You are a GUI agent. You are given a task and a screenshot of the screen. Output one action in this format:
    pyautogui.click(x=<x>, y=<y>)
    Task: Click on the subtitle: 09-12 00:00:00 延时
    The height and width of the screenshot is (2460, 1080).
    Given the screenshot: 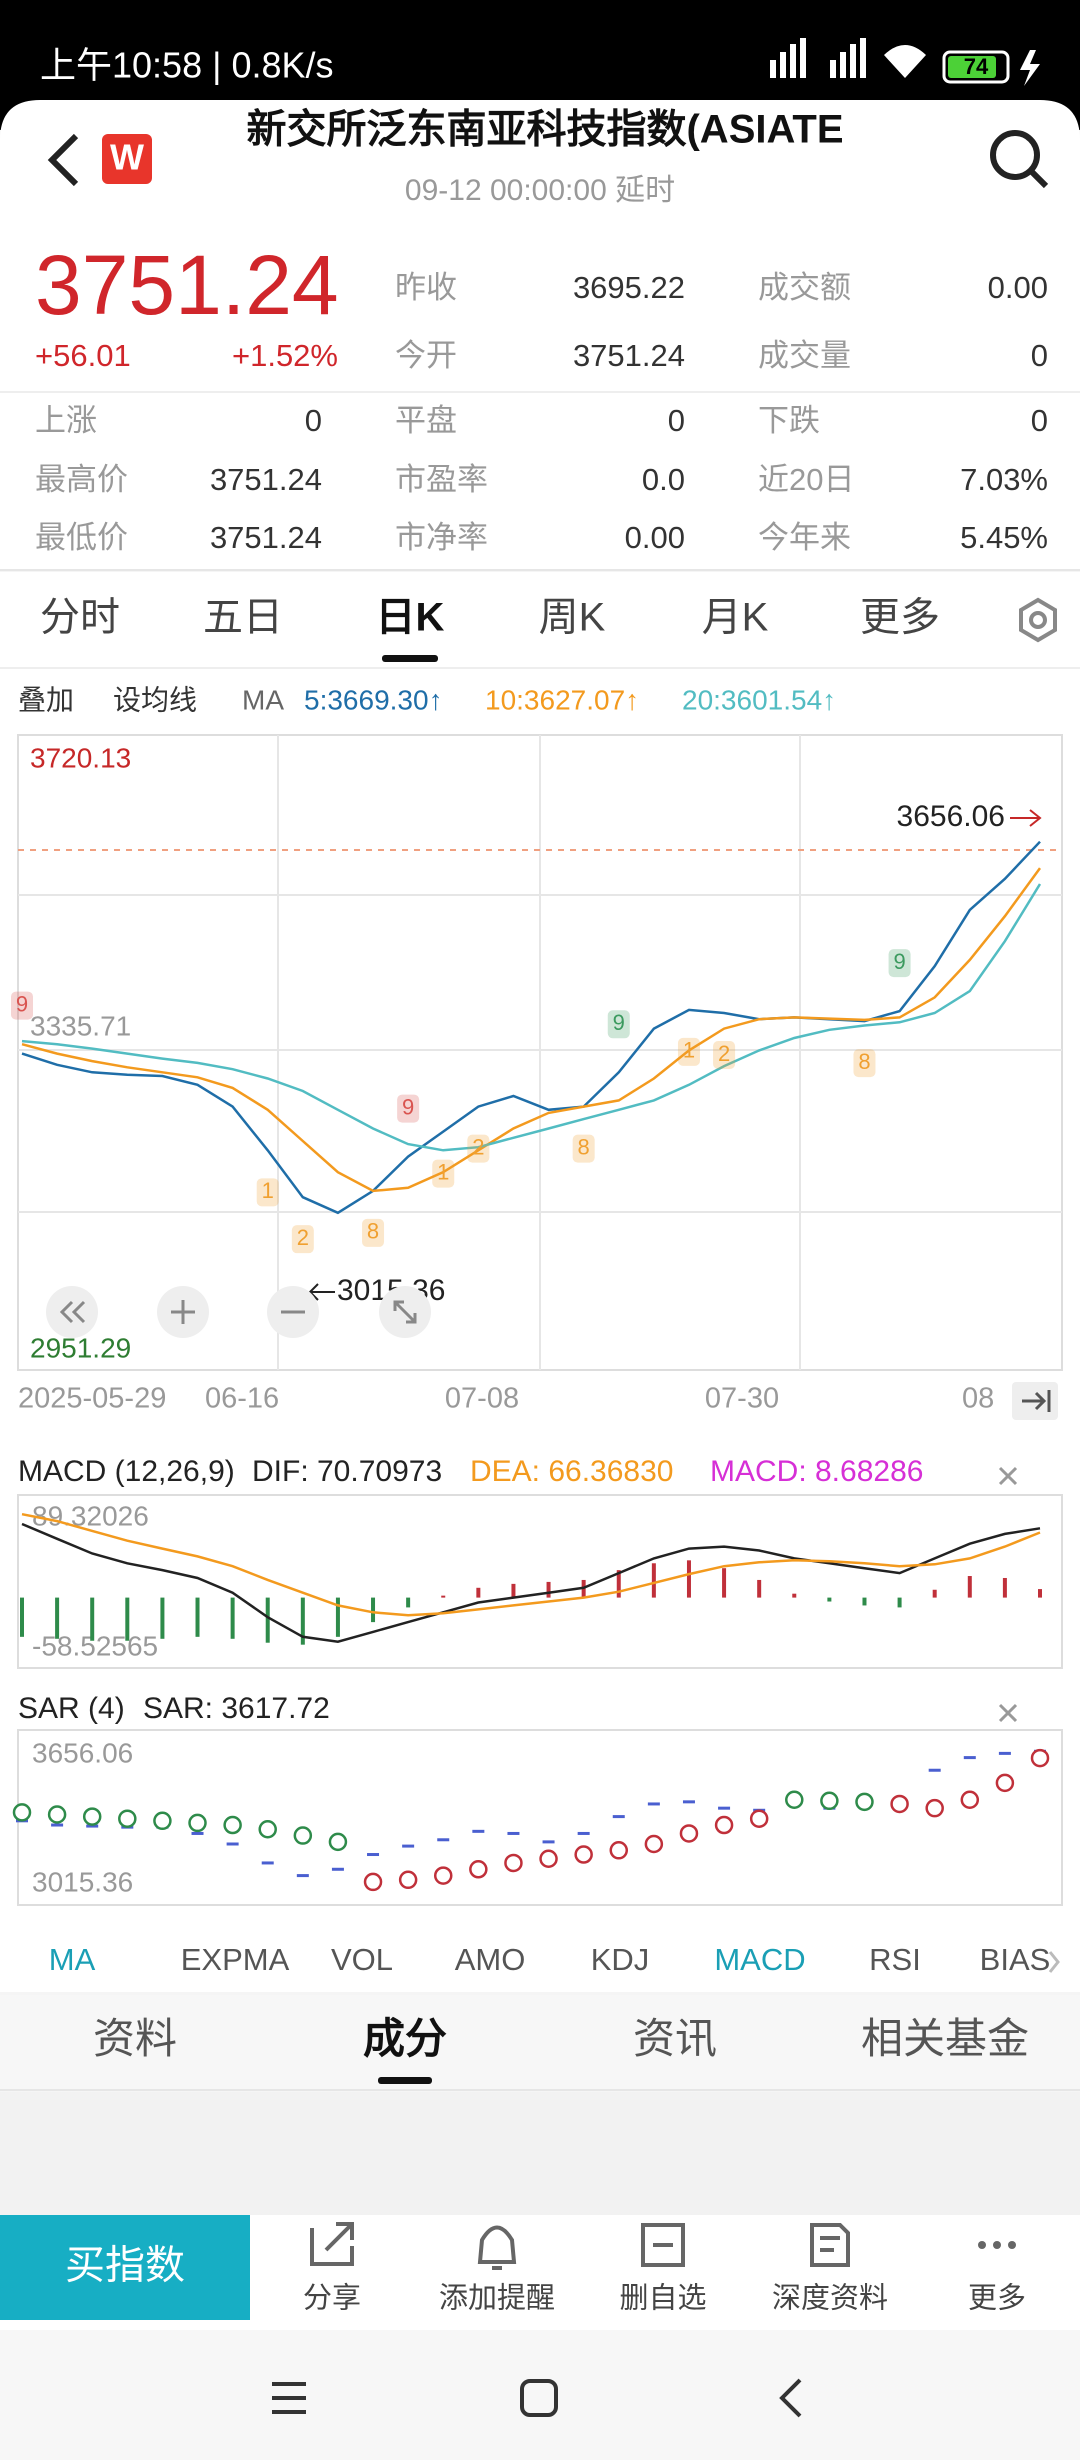 What is the action you would take?
    pyautogui.click(x=540, y=190)
    